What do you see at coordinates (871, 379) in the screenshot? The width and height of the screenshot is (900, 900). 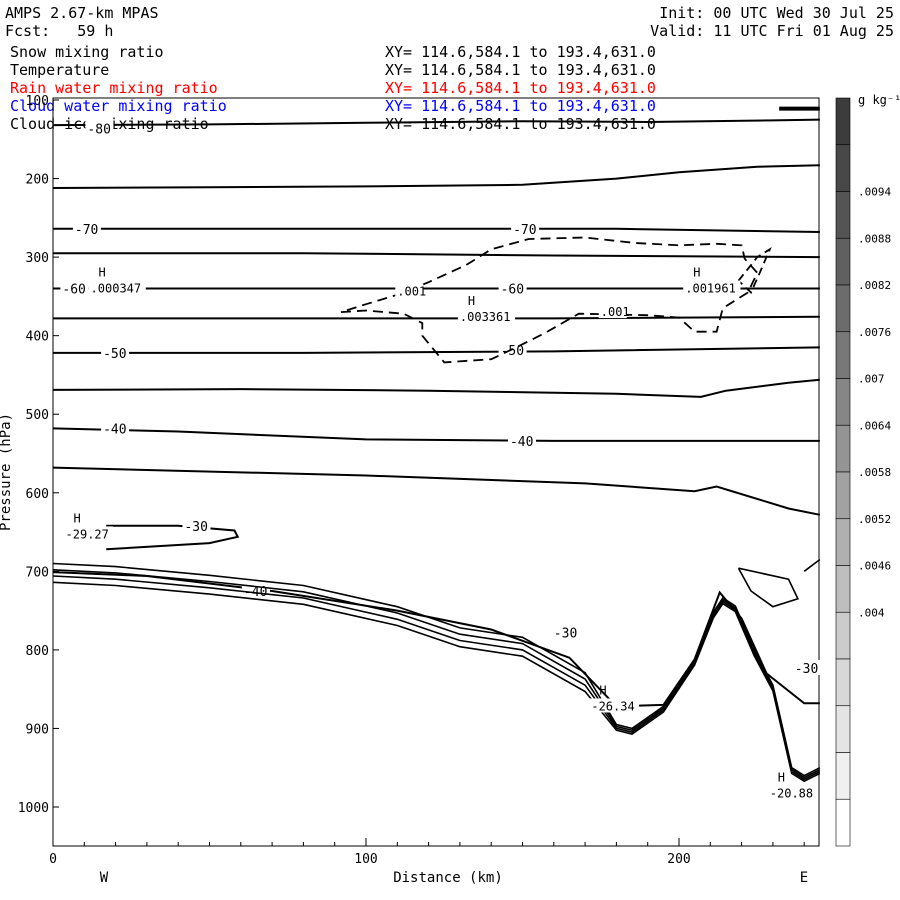 I see `colorbar-label: .007` at bounding box center [871, 379].